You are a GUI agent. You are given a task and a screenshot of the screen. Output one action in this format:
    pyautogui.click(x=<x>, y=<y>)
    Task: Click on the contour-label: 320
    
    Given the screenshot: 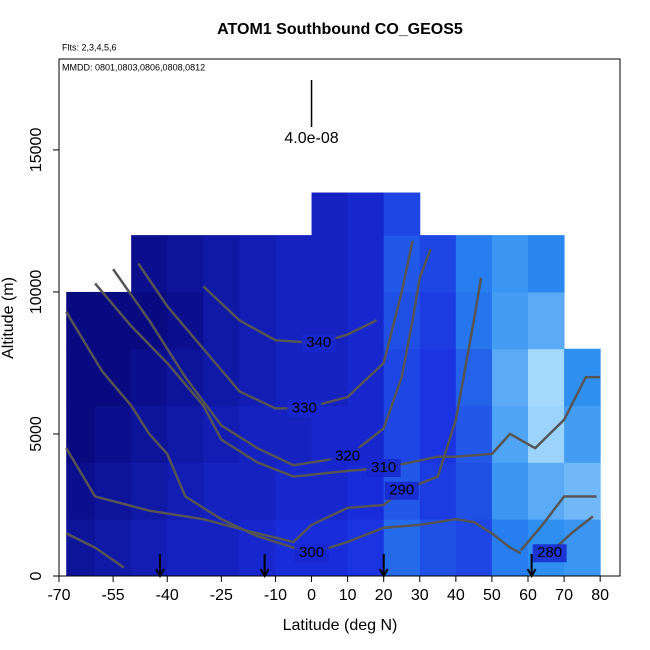 What is the action you would take?
    pyautogui.click(x=347, y=456)
    